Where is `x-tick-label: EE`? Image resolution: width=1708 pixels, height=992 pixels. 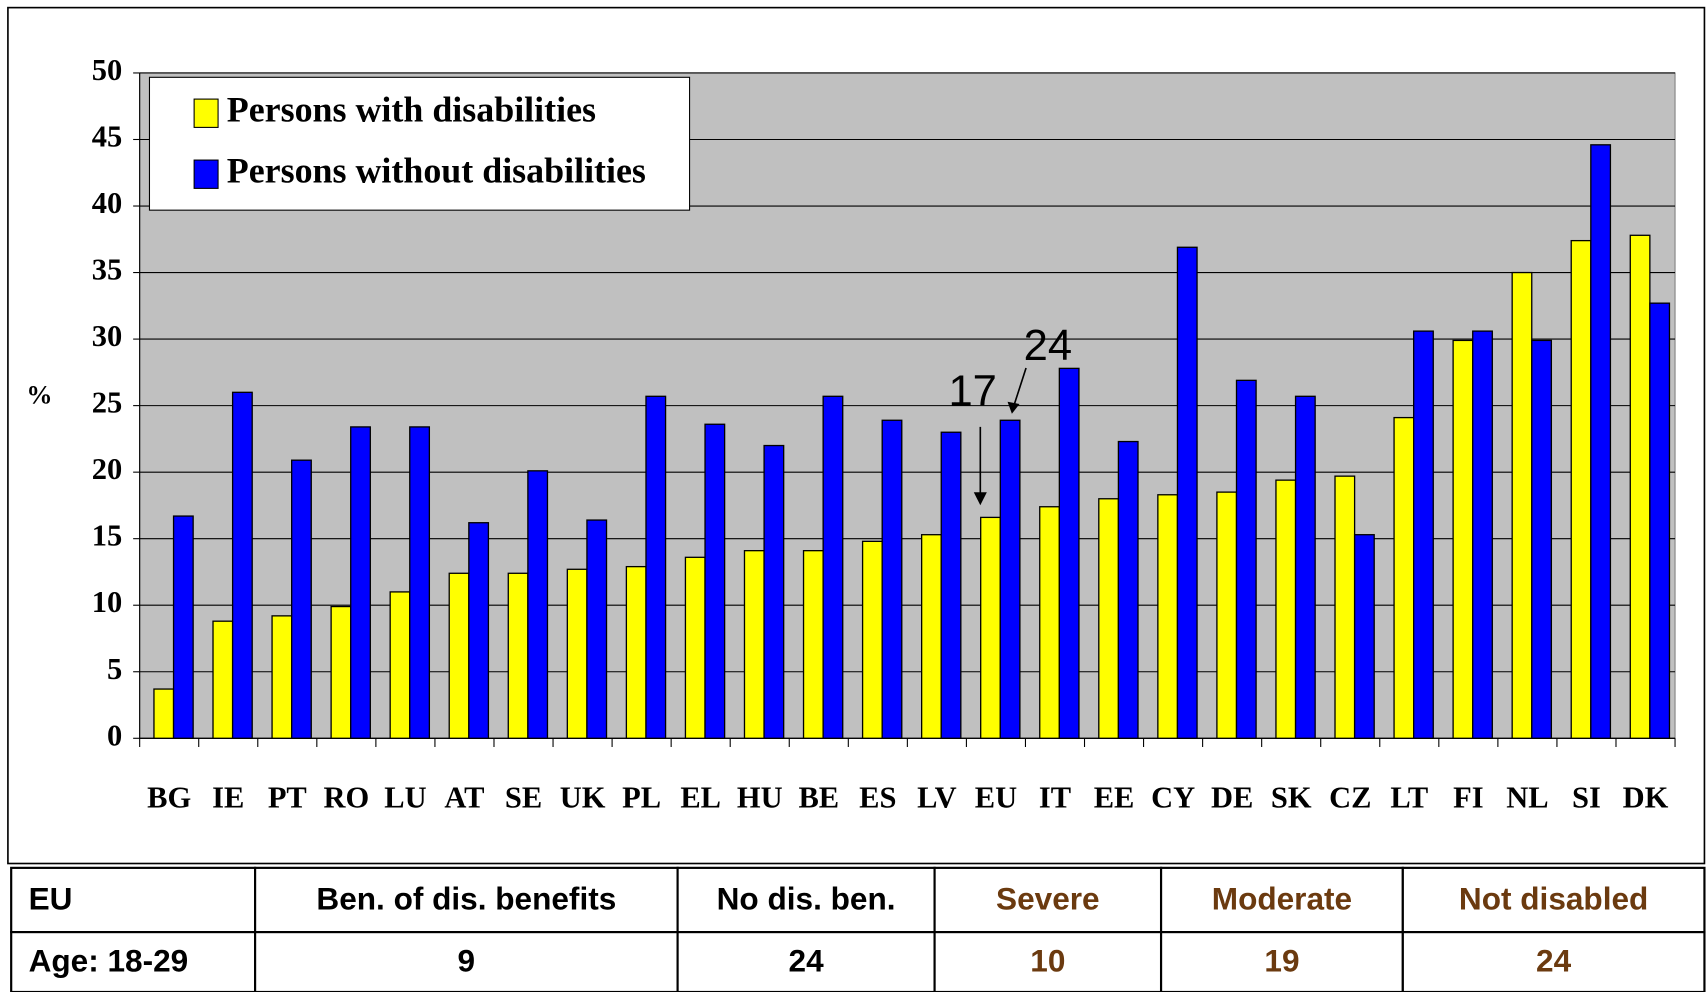
x-tick-label: EE is located at coordinates (1114, 797).